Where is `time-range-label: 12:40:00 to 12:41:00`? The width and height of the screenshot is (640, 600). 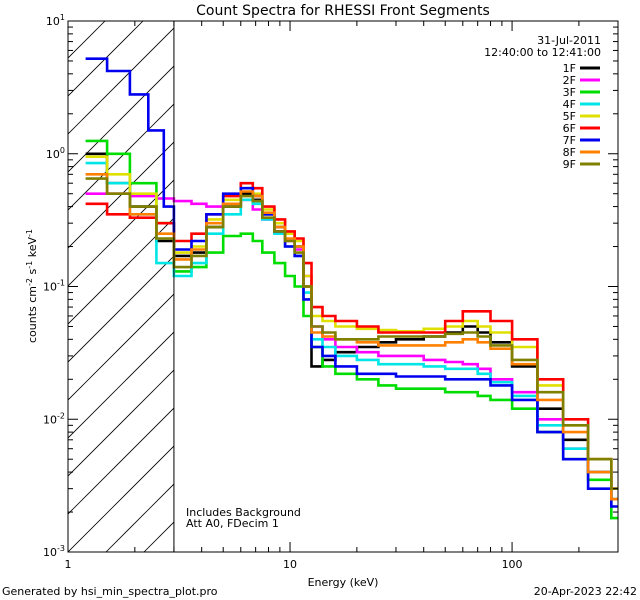 time-range-label: 12:40:00 to 12:41:00 is located at coordinates (542, 52).